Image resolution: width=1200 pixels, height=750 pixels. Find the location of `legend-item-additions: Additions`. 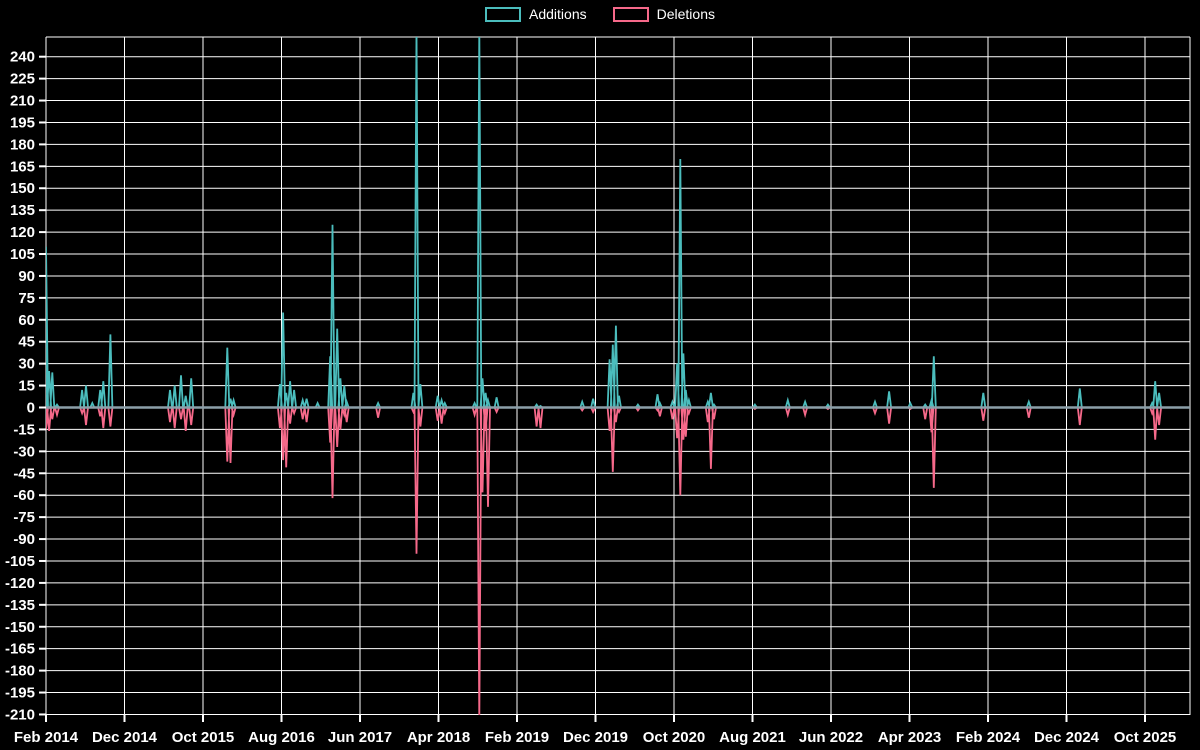

legend-item-additions: Additions is located at coordinates (536, 14).